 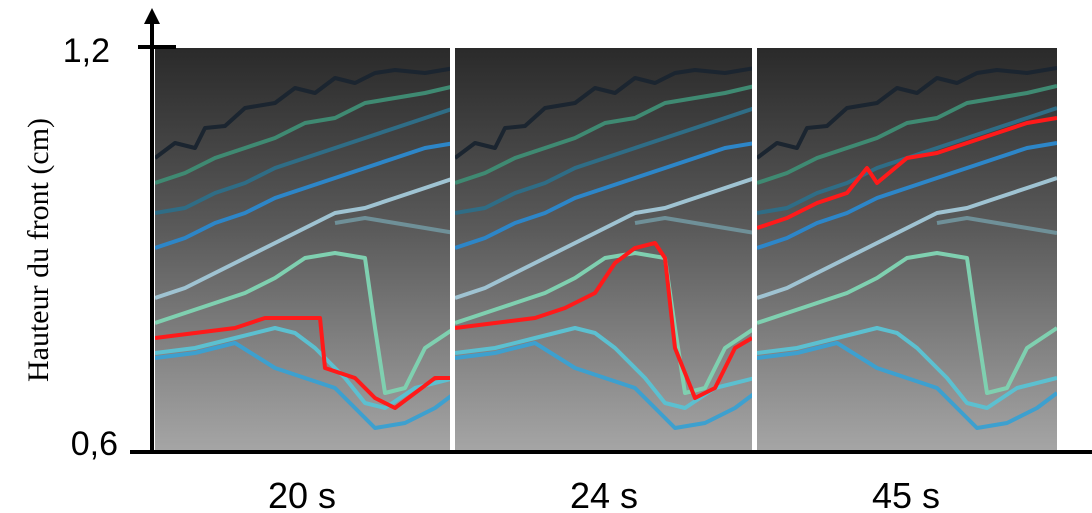 What do you see at coordinates (86, 51) in the screenshot?
I see `tick-label: 1,2` at bounding box center [86, 51].